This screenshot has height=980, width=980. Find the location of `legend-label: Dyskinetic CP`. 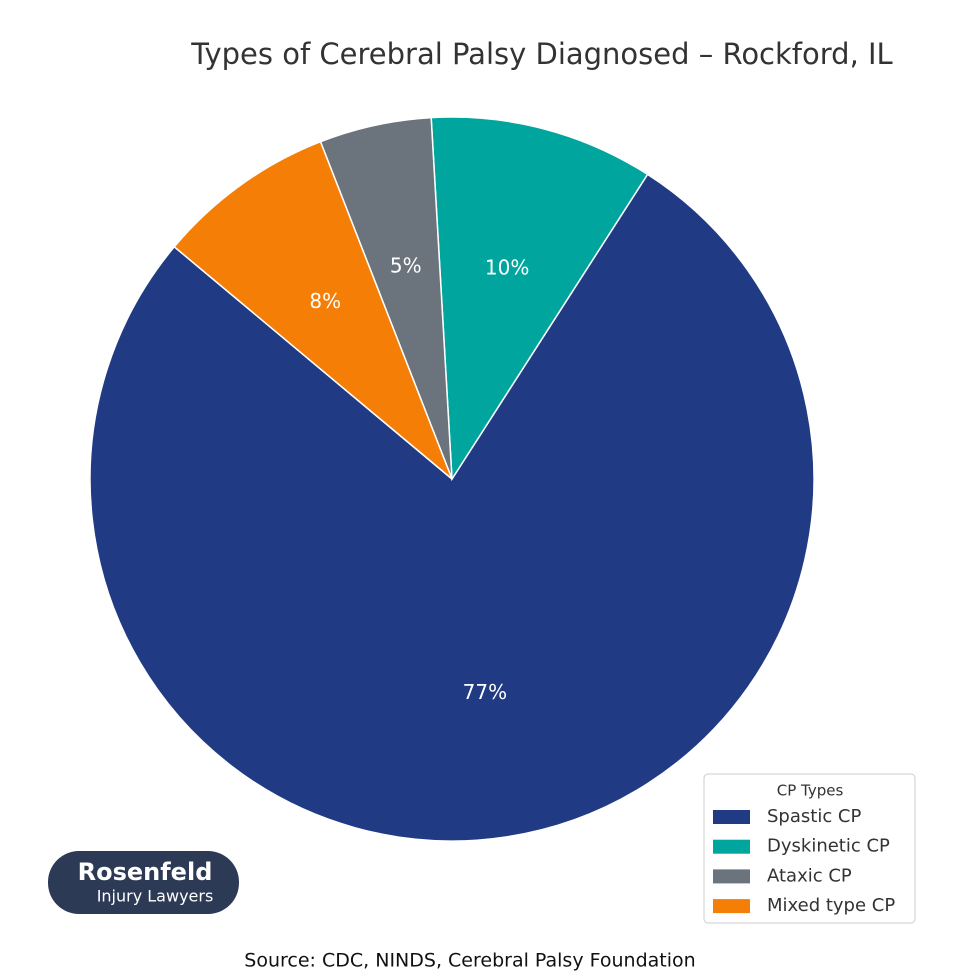

legend-label: Dyskinetic CP is located at coordinates (828, 846).